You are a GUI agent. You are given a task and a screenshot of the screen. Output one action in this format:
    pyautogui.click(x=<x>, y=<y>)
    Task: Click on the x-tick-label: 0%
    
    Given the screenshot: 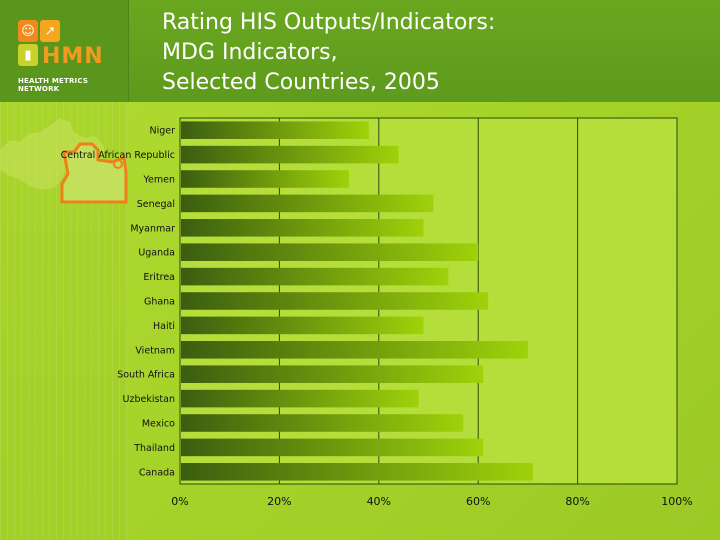 What is the action you would take?
    pyautogui.click(x=179, y=501)
    